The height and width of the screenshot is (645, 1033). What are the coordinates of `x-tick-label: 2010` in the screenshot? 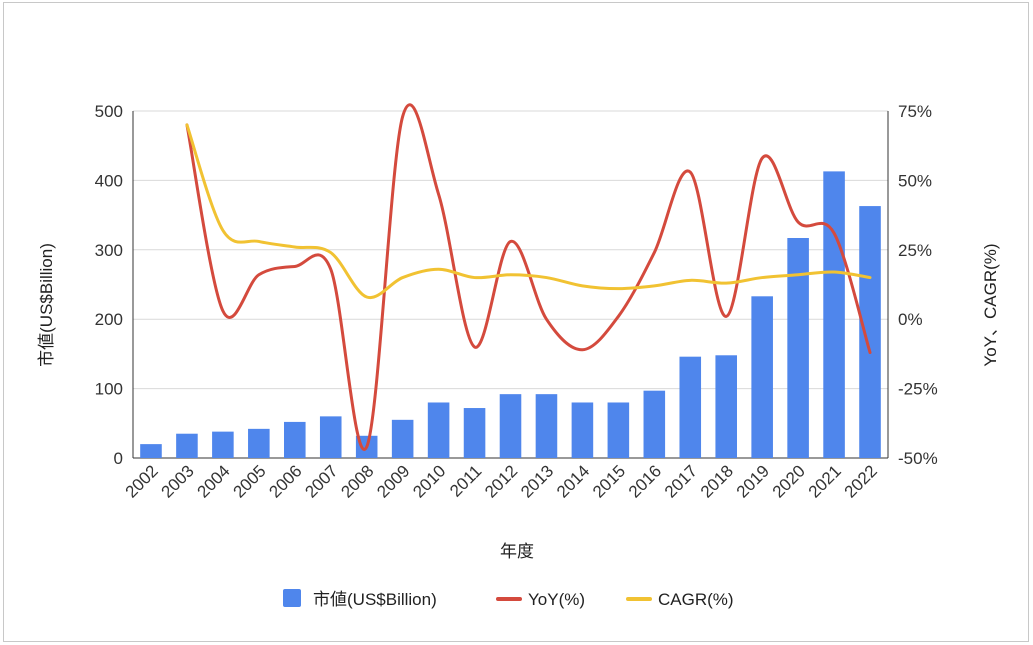 It's located at (429, 481).